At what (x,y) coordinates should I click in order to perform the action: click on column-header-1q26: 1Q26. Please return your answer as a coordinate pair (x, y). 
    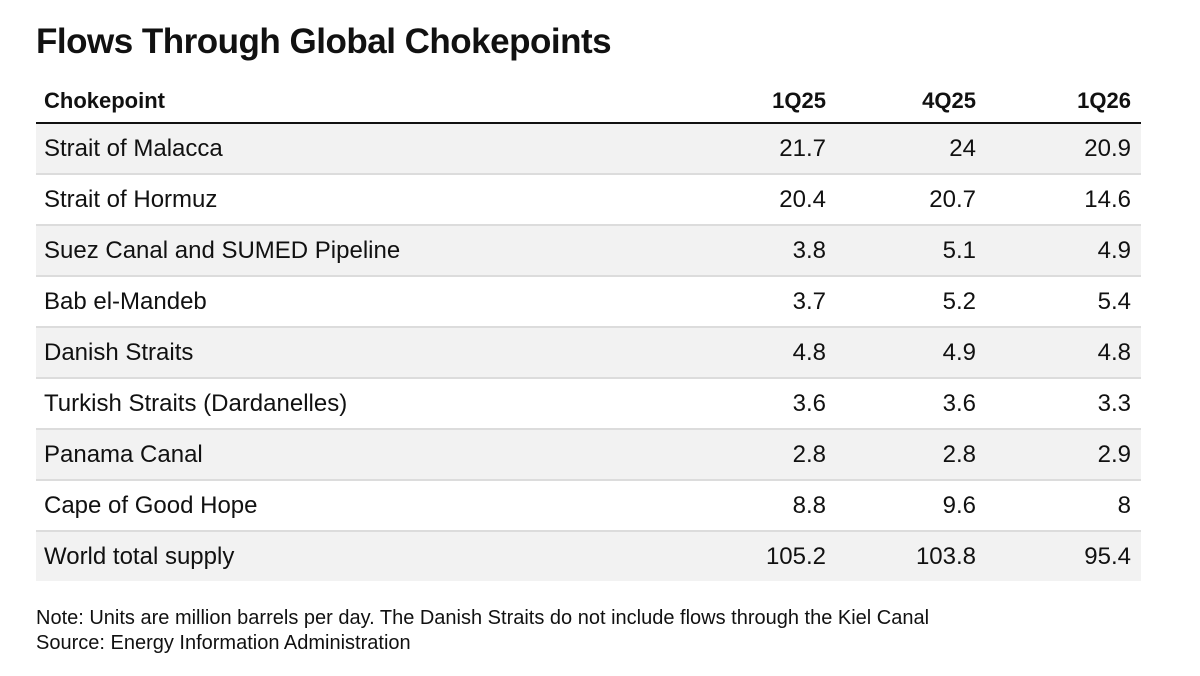
    Looking at the image, I should click on (1063, 102).